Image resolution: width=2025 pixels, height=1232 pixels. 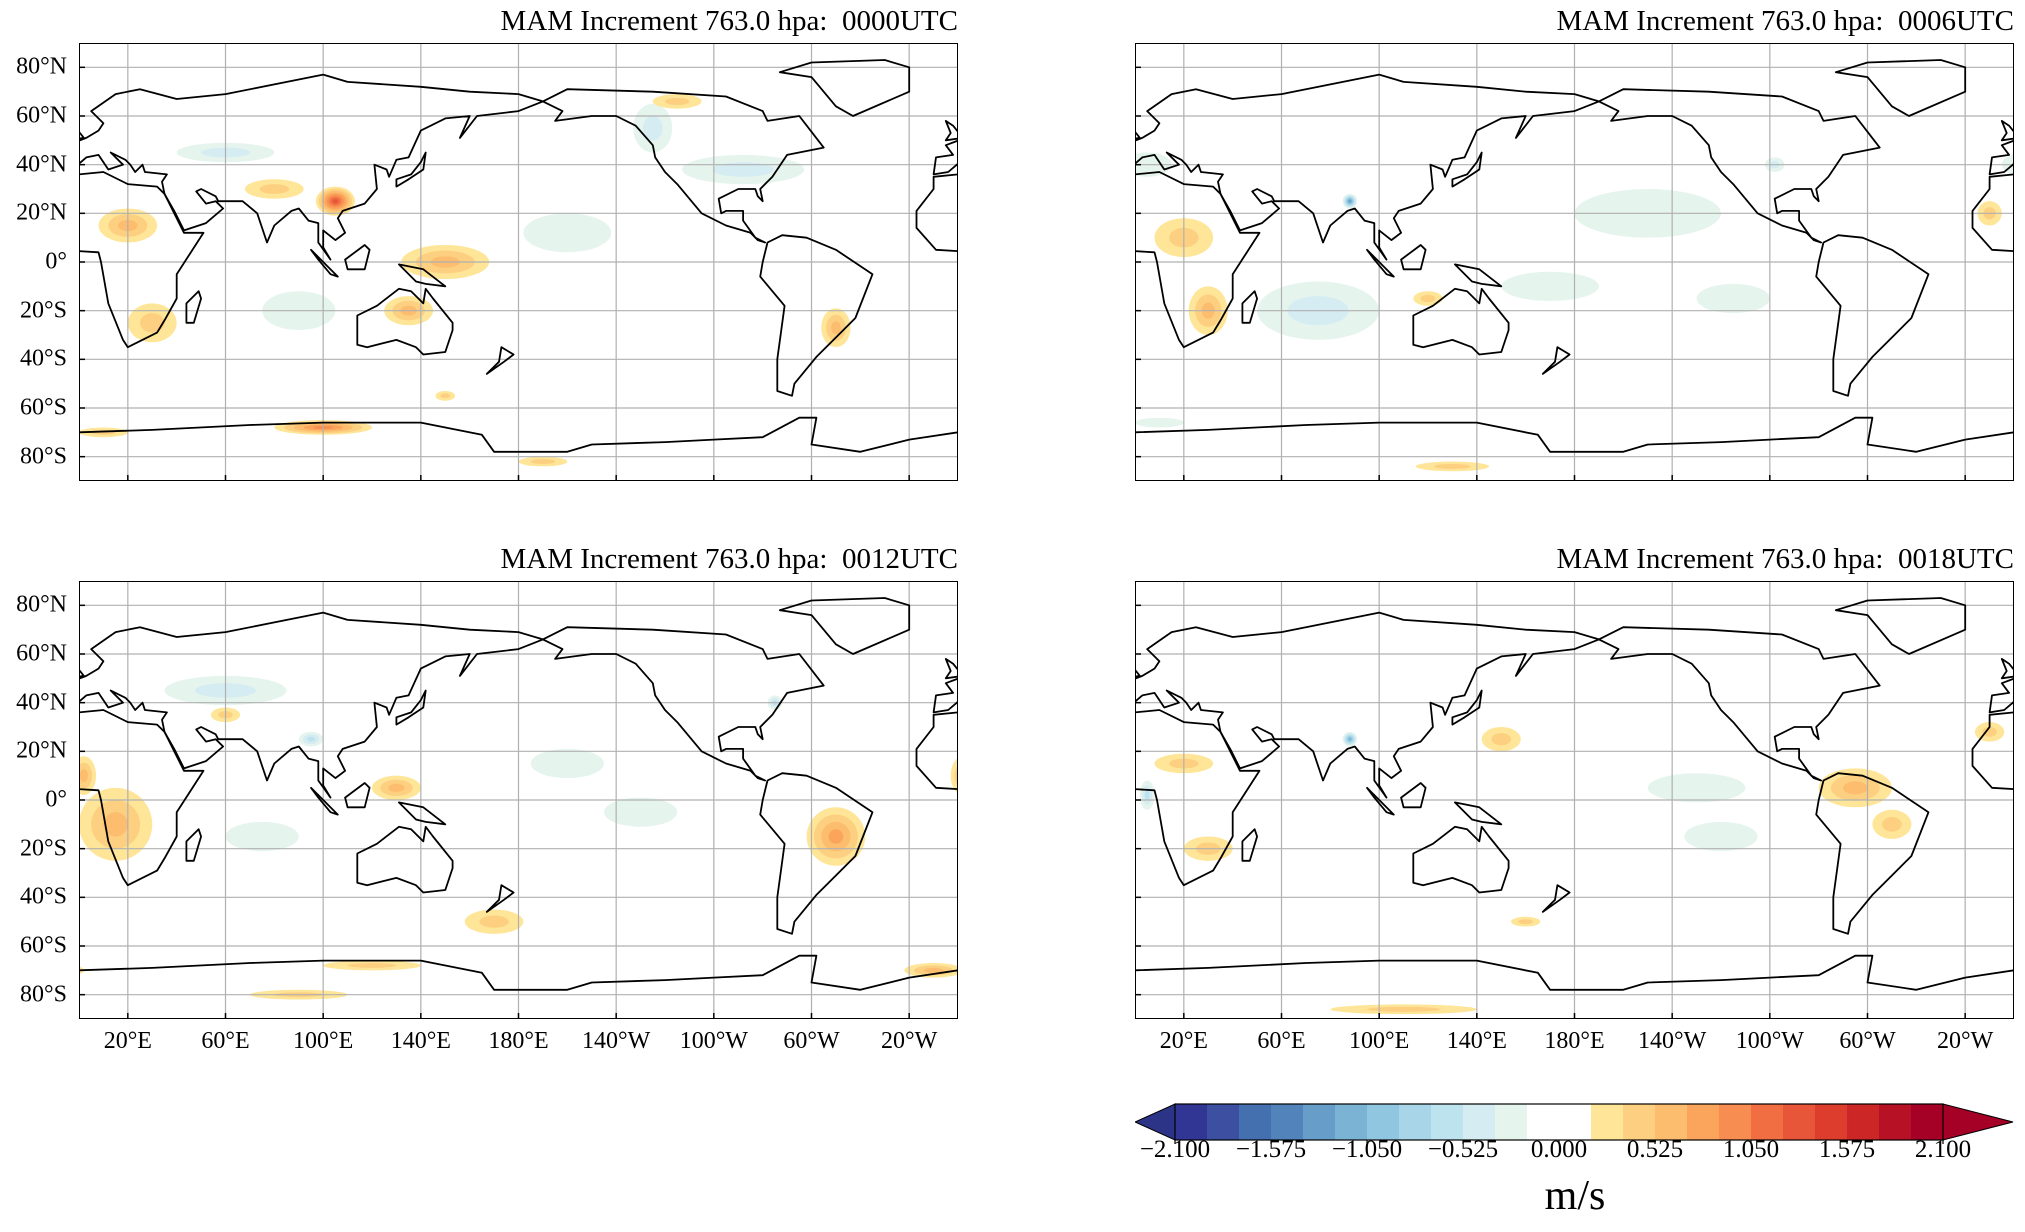 I want to click on colorbar-tick-label: 1.050, so click(x=1751, y=1149).